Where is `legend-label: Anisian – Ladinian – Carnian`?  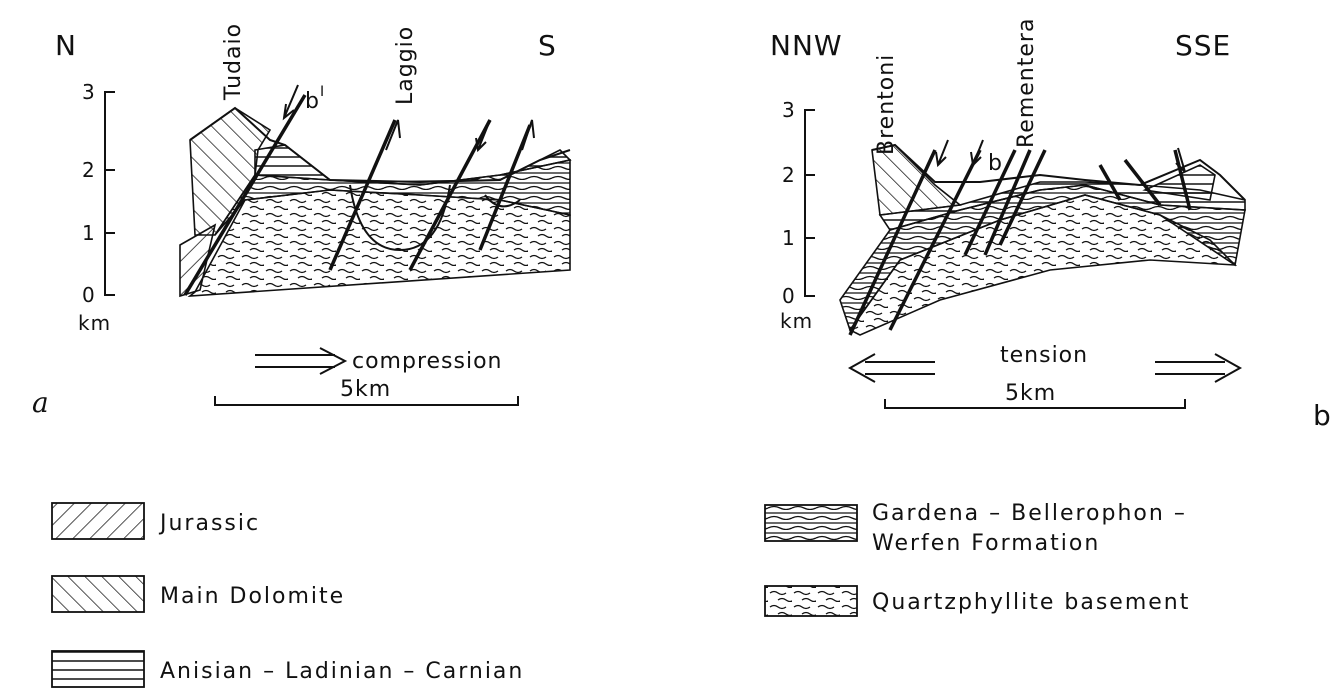
legend-label: Anisian – Ladinian – Carnian is located at coordinates (342, 671).